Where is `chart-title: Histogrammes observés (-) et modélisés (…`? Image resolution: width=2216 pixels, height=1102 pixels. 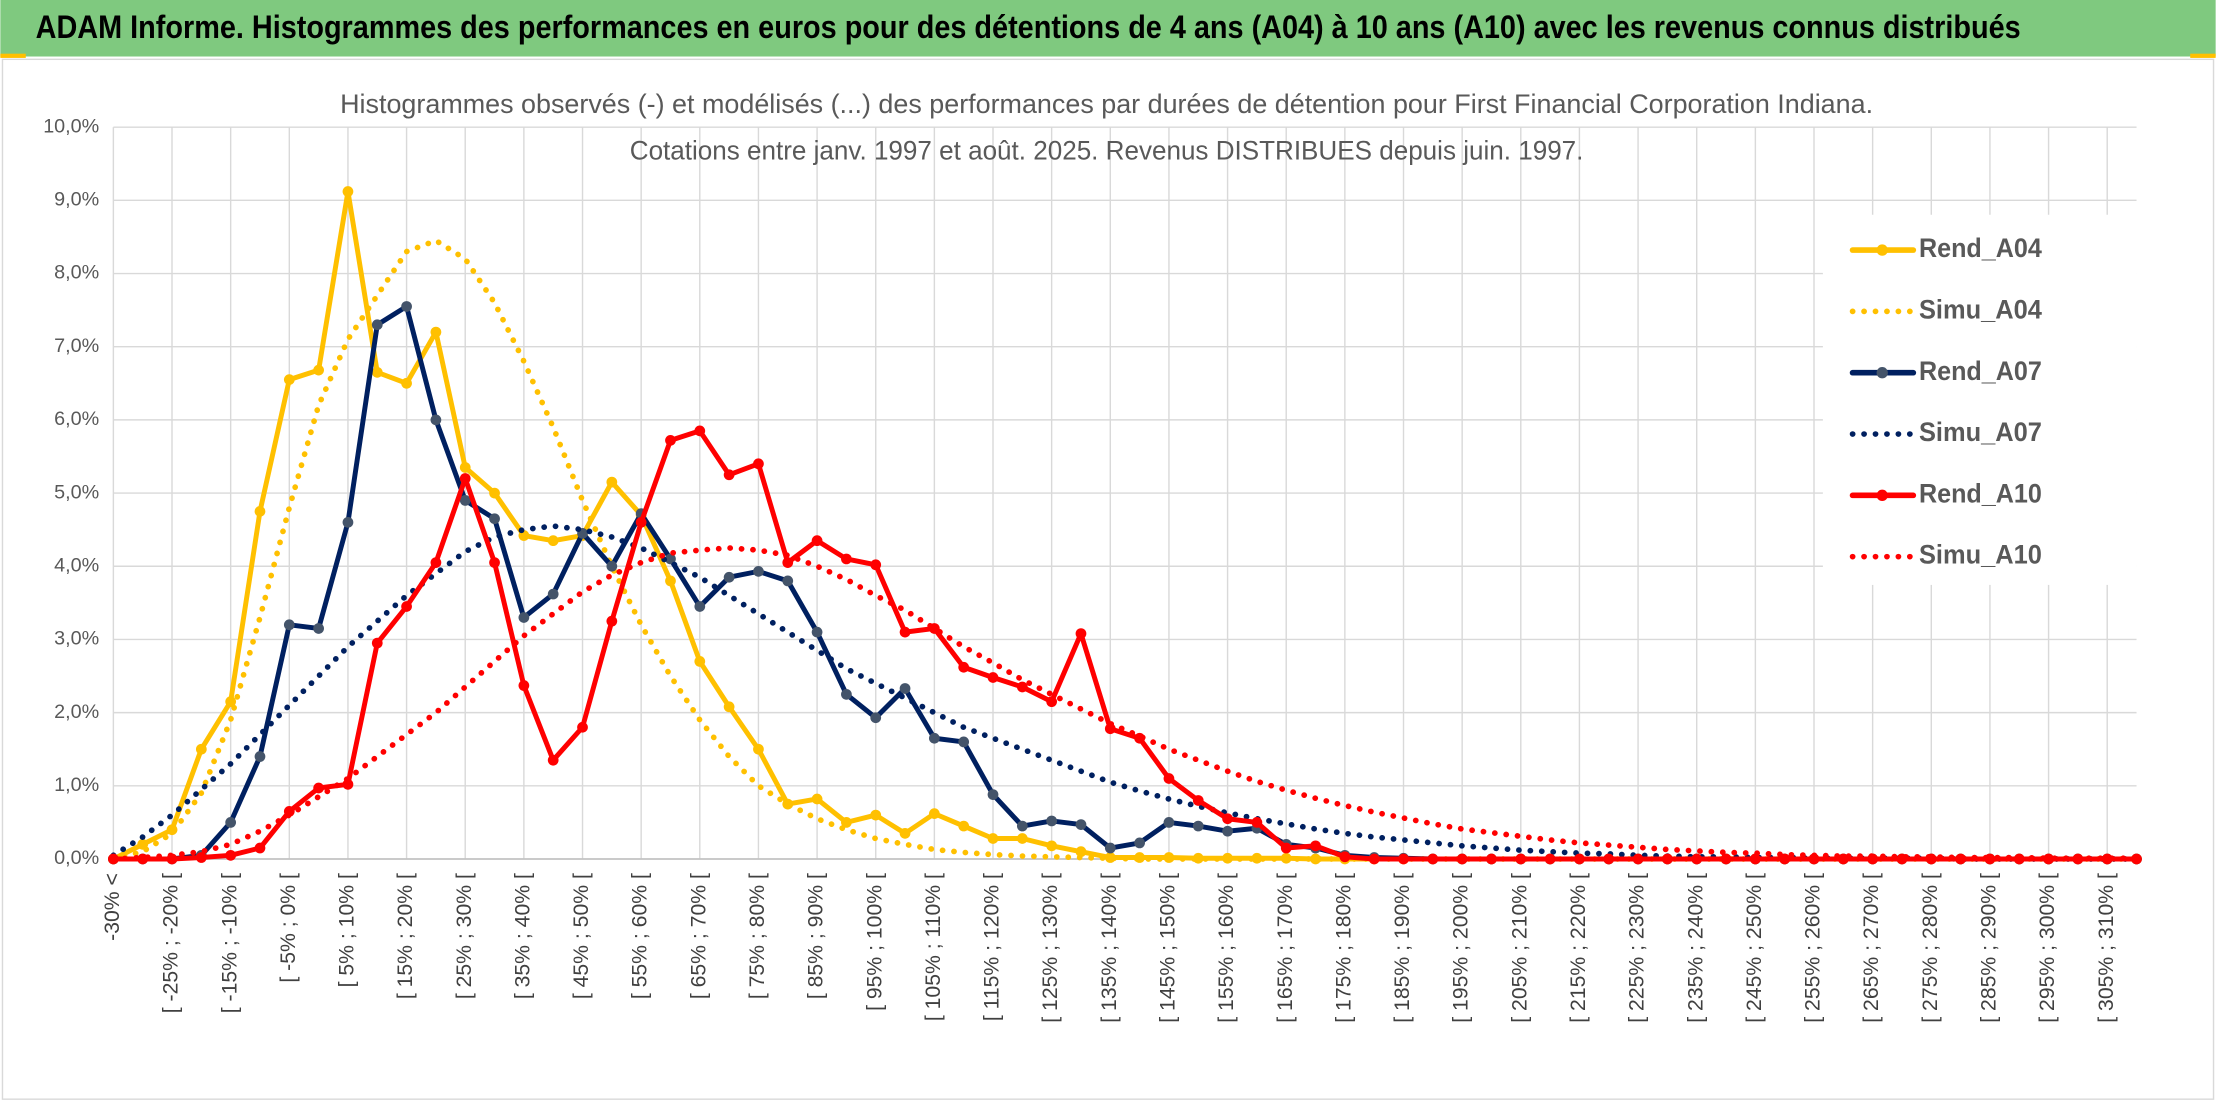
chart-title: Histogrammes observés (-) et modélisés (… is located at coordinates (1106, 104).